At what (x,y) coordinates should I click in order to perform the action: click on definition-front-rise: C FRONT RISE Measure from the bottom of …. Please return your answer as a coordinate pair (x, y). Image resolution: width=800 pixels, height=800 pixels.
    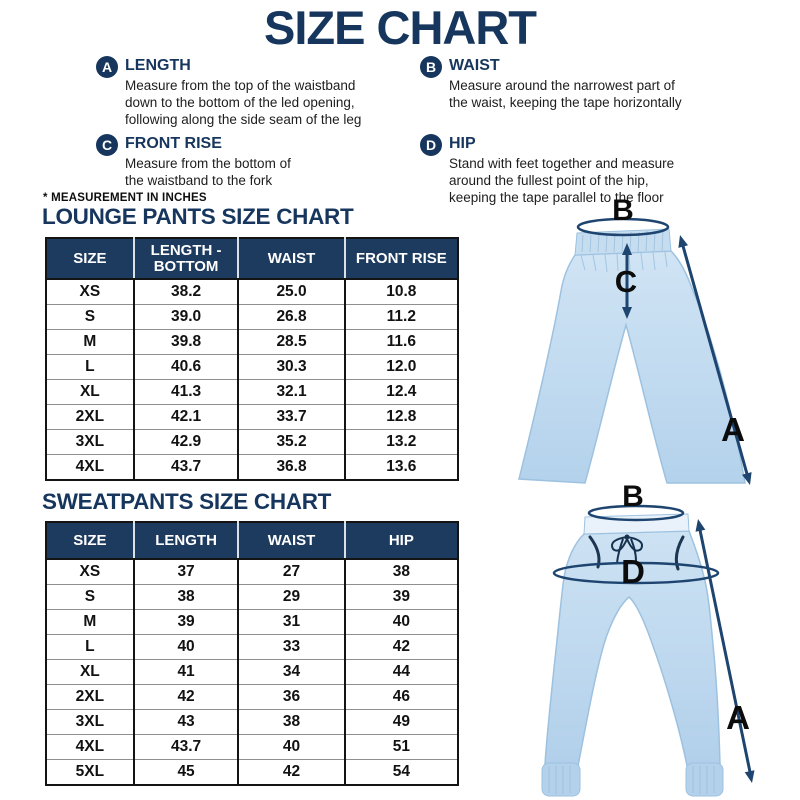
    Looking at the image, I should click on (258, 170).